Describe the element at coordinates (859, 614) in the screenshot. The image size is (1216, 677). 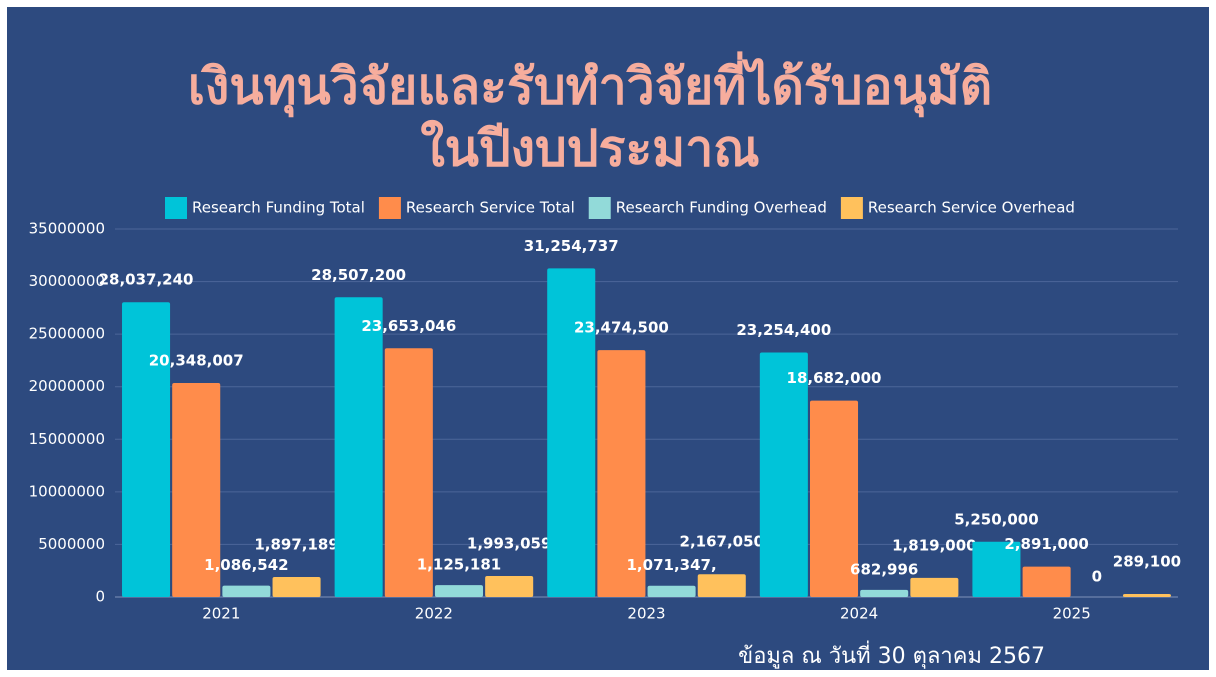
I see `x-tick-label: 2024` at that location.